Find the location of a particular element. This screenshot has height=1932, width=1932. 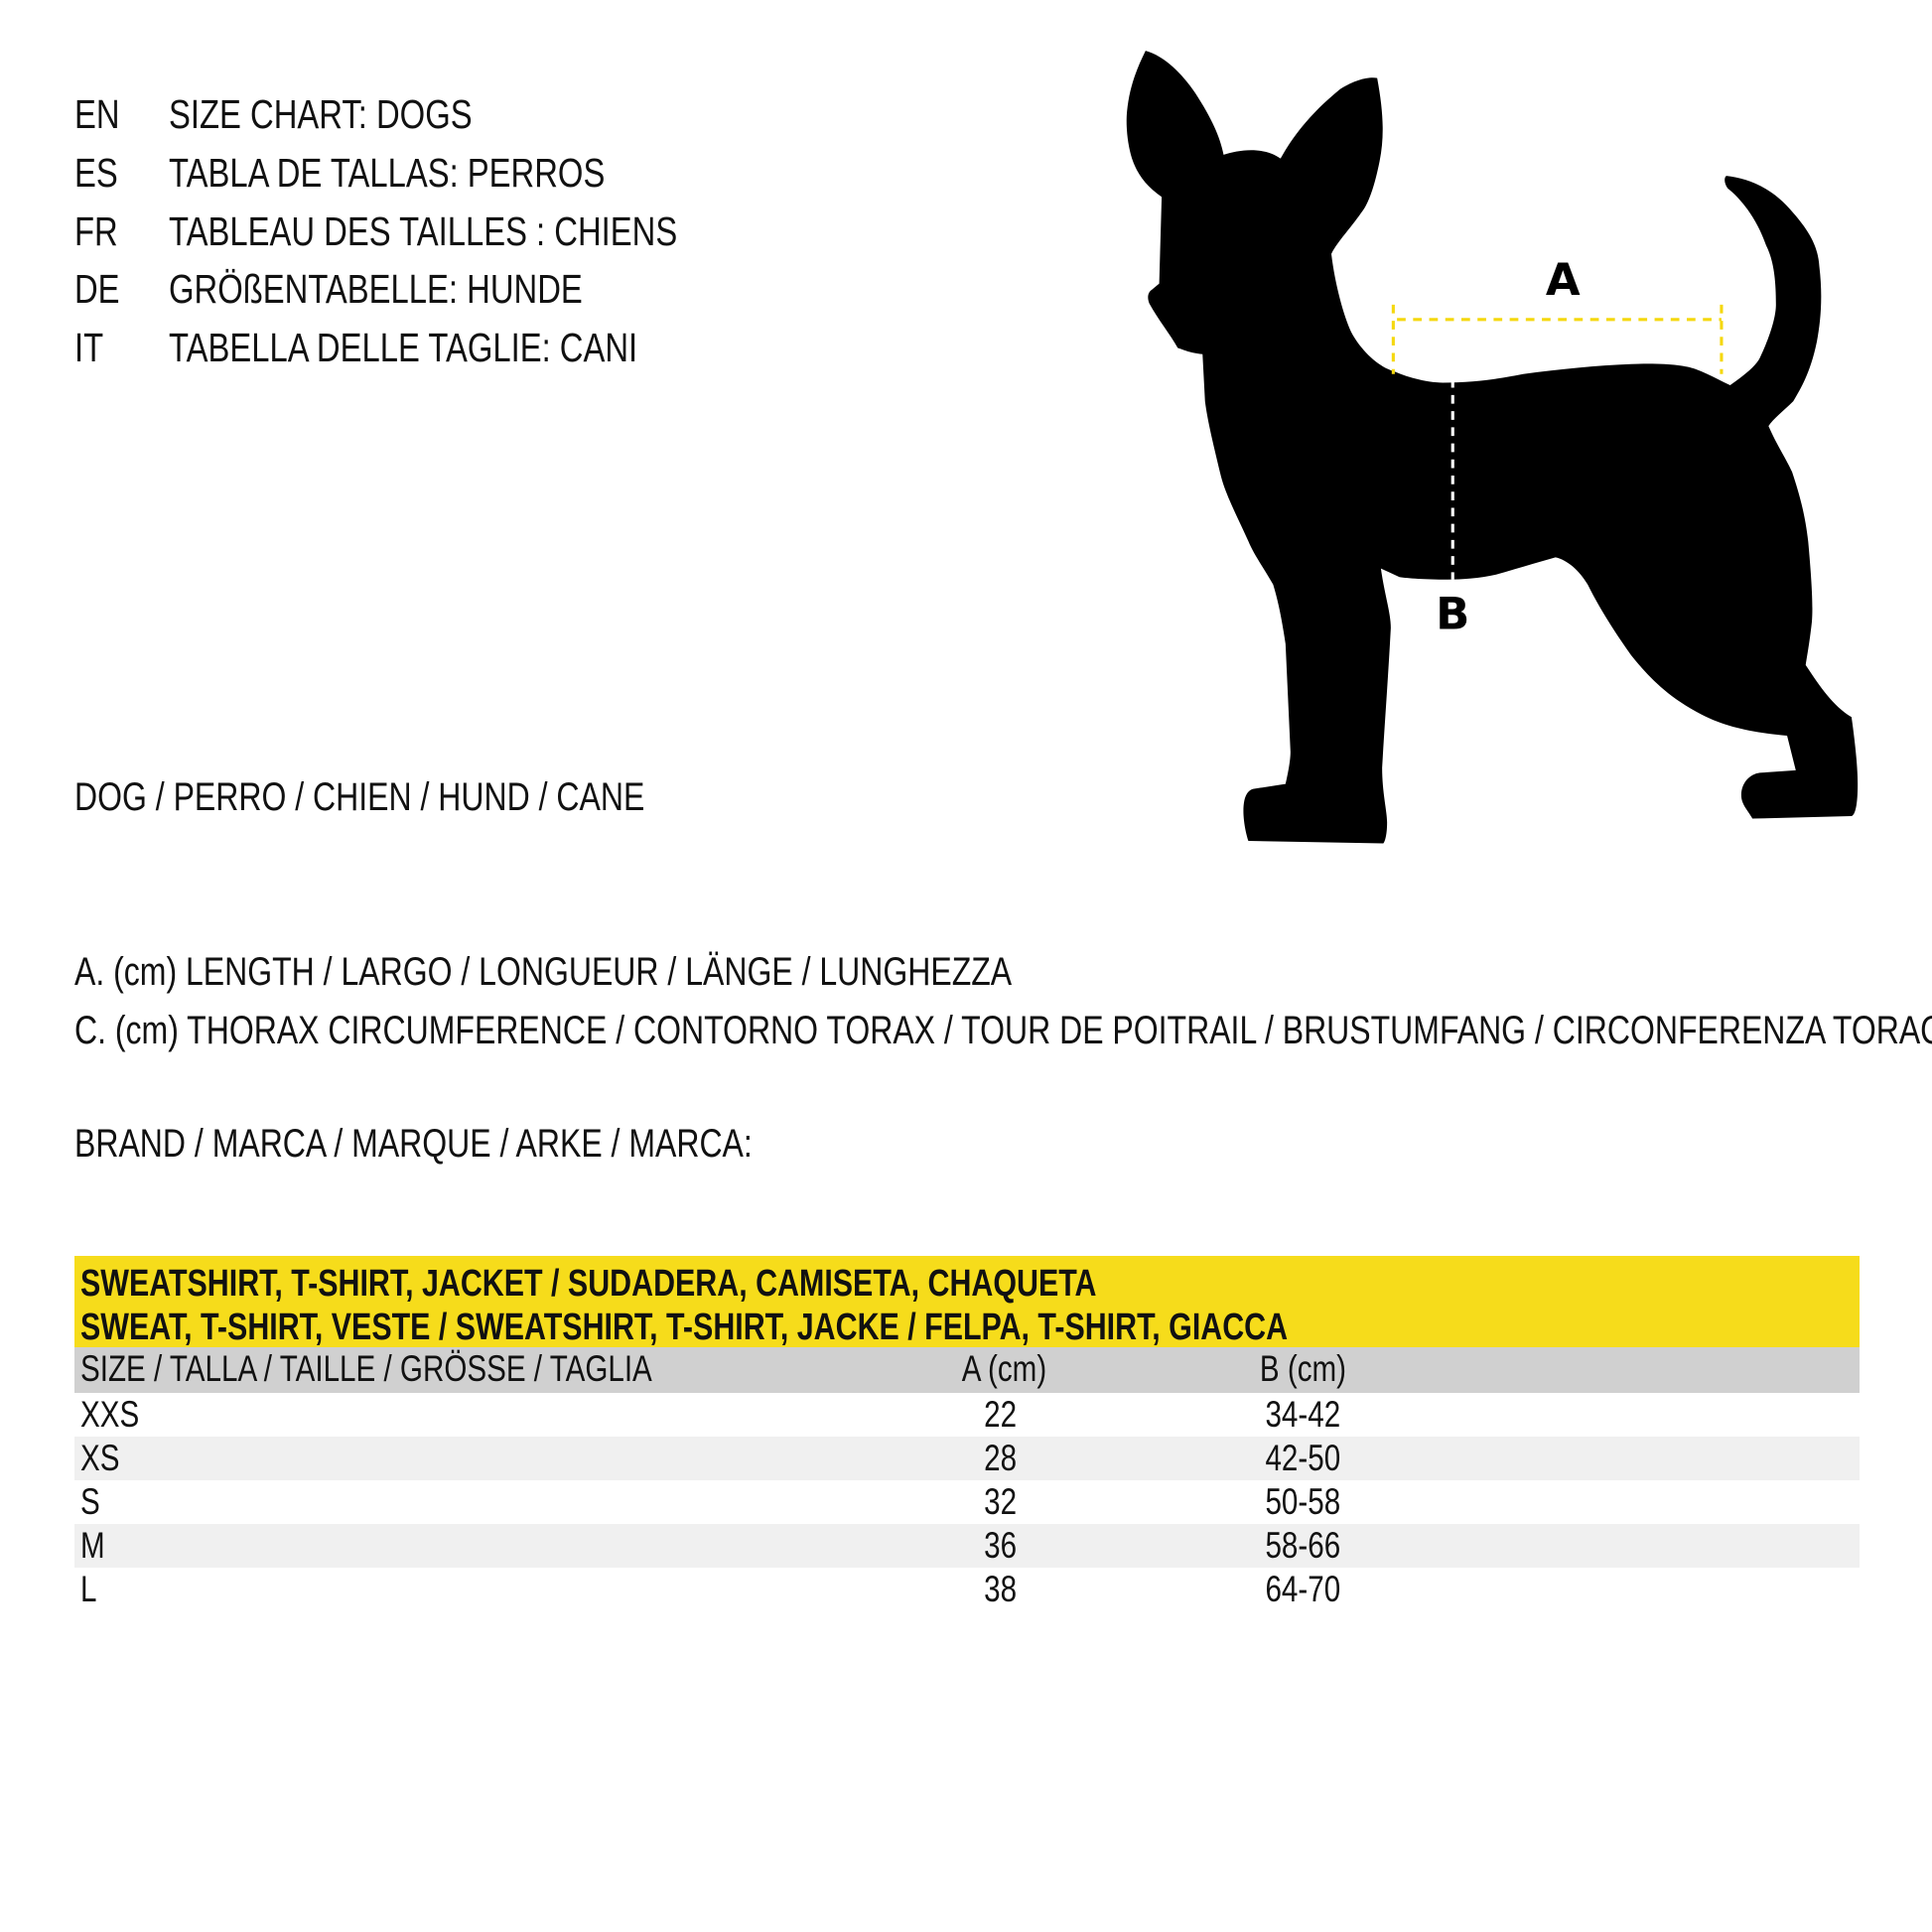

table-row: S 32 50-58 is located at coordinates (967, 1502).